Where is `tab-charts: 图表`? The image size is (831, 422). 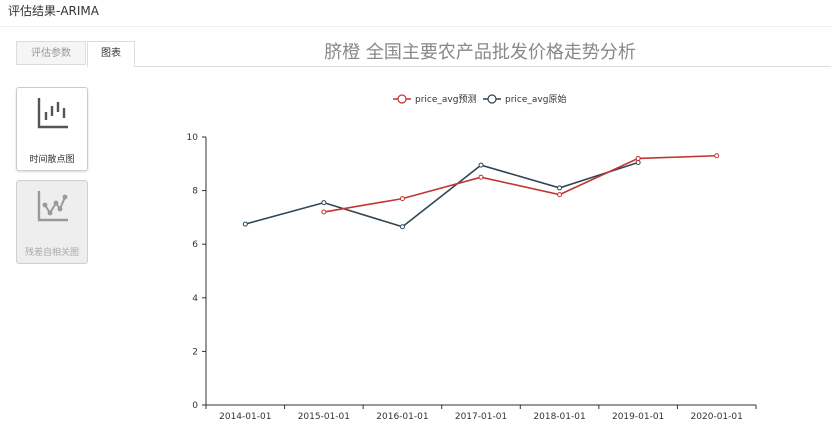
tab-charts: 图表 is located at coordinates (111, 54).